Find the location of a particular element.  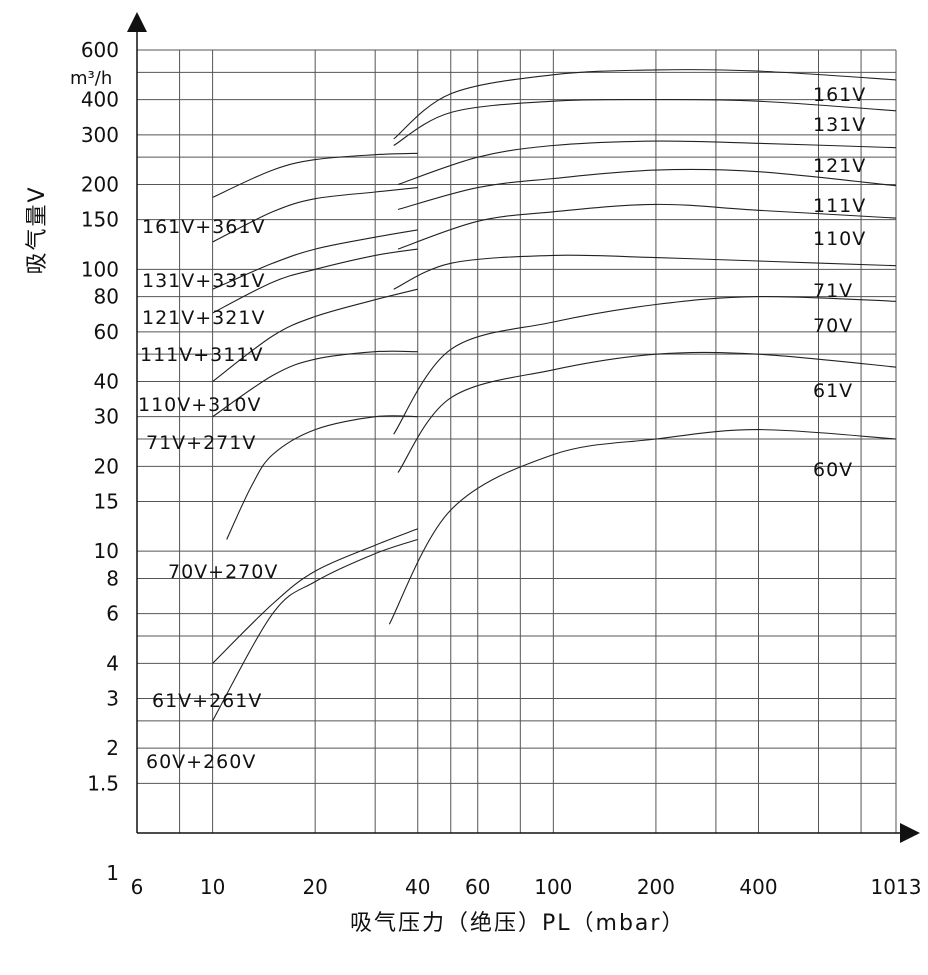

y-tick-label: 10 is located at coordinates (106, 551).